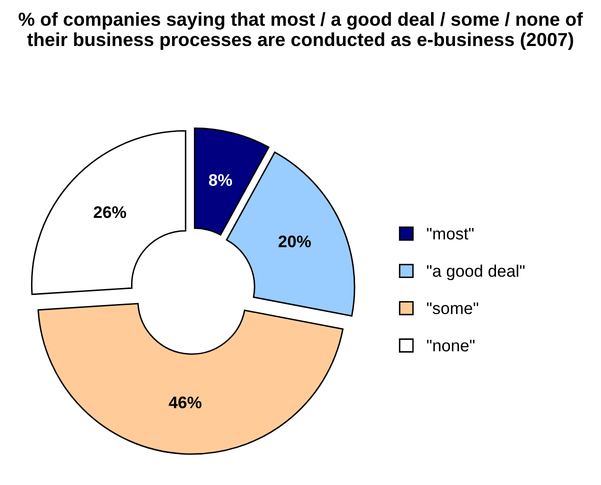 Image resolution: width=601 pixels, height=485 pixels. I want to click on legend-label: "none", so click(451, 346).